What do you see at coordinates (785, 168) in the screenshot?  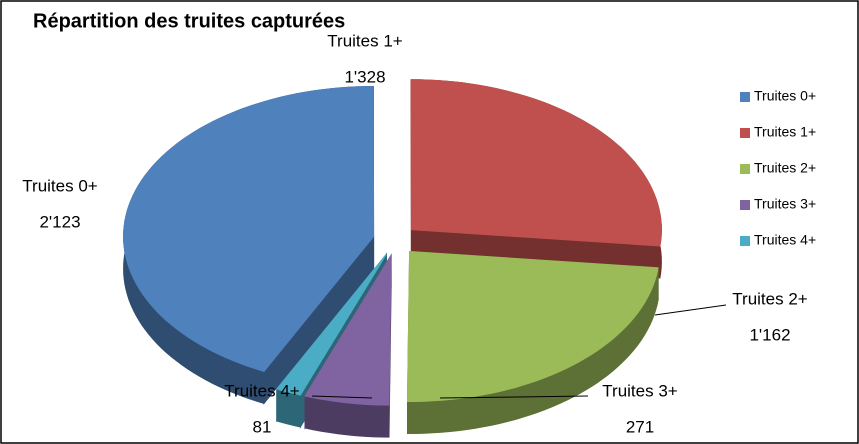 I see `legend-label: Truites 2+` at bounding box center [785, 168].